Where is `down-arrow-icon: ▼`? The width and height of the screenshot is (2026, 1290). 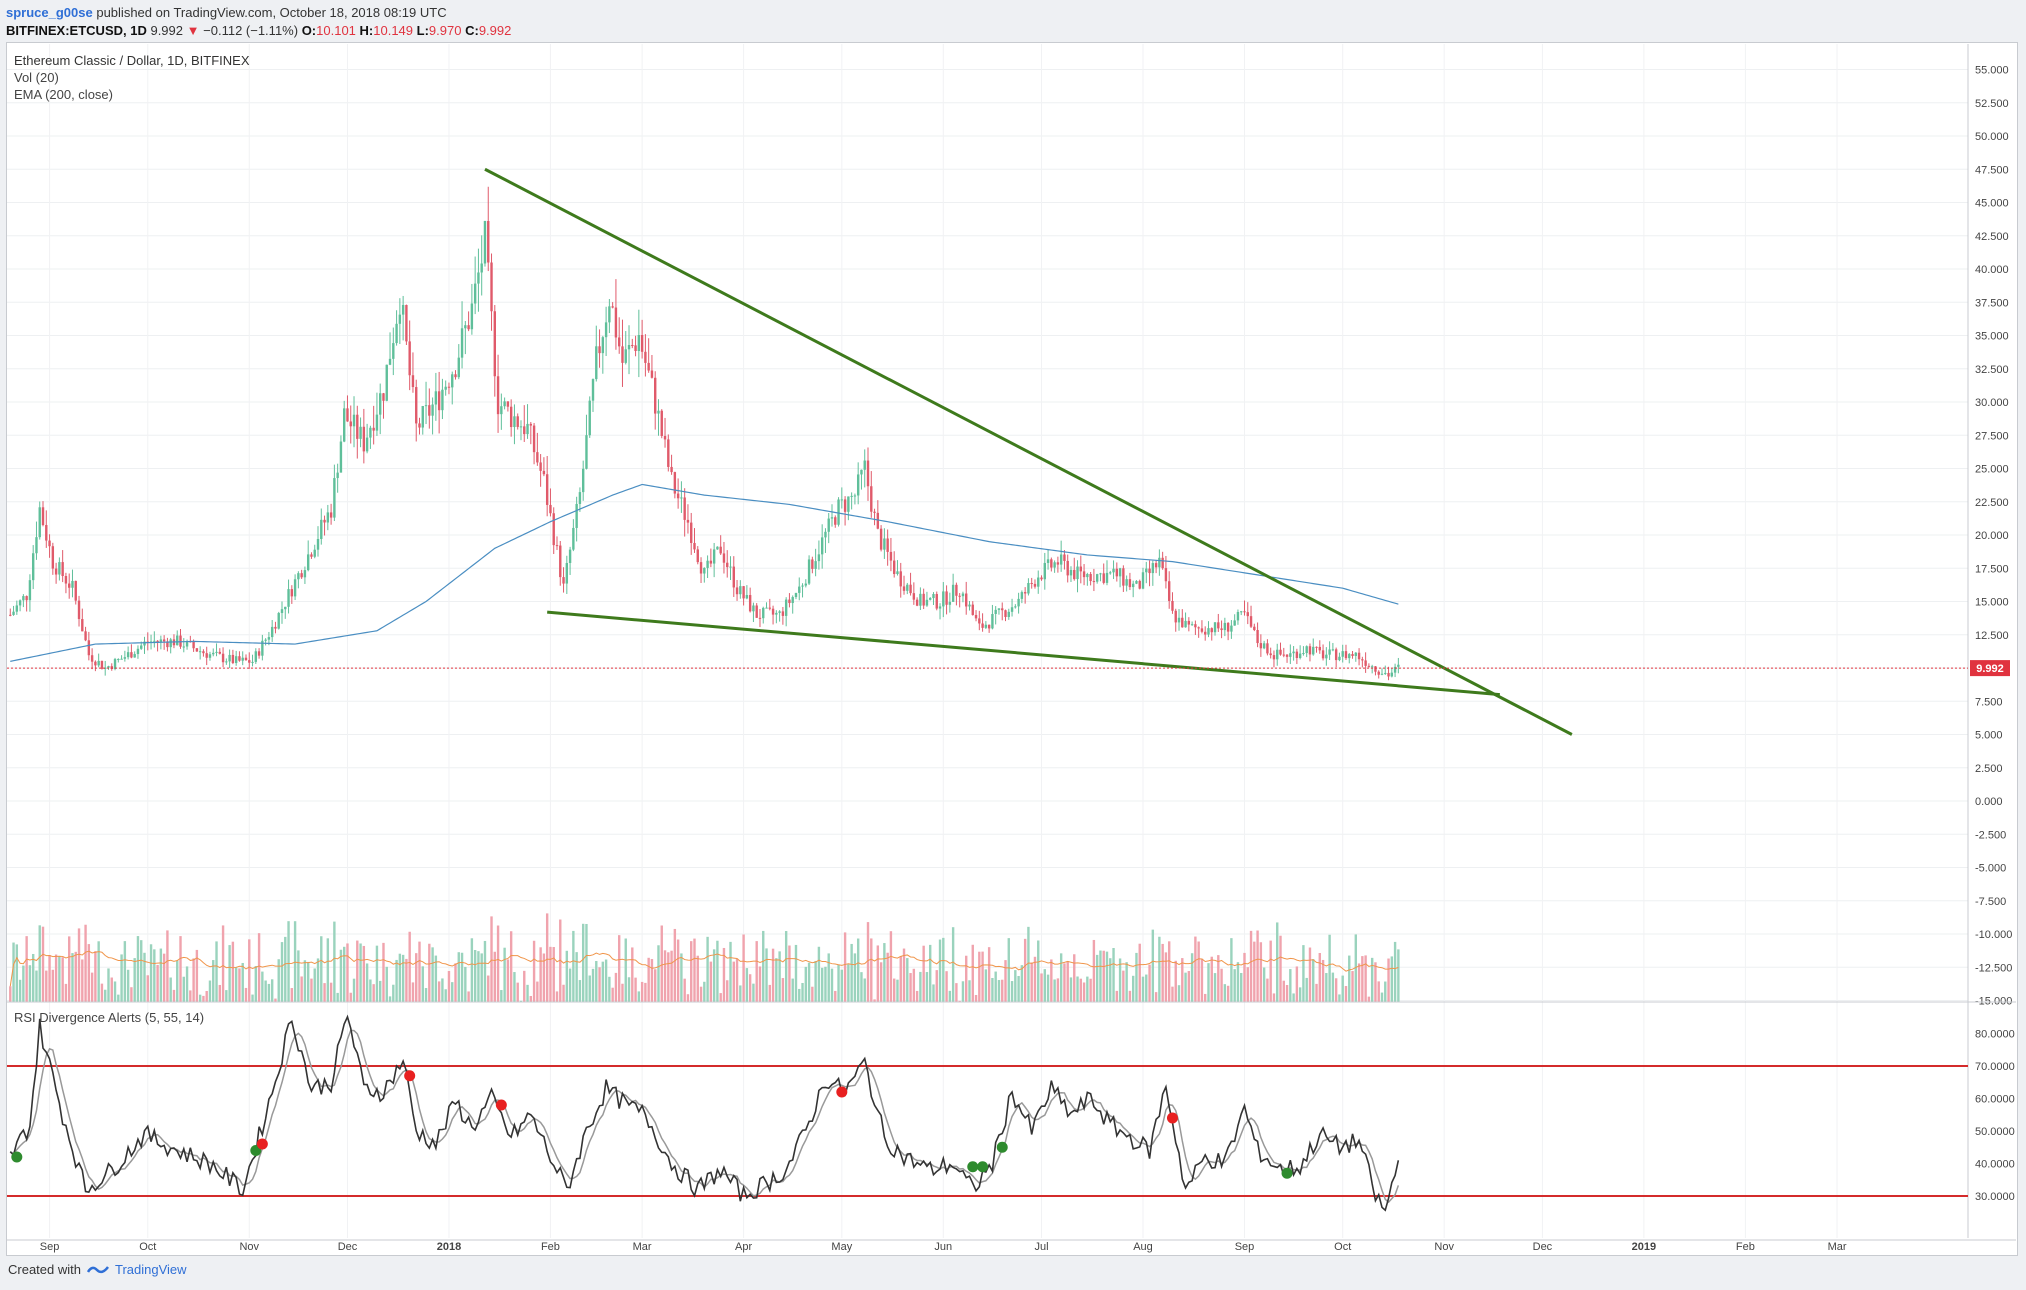 down-arrow-icon: ▼ is located at coordinates (193, 30).